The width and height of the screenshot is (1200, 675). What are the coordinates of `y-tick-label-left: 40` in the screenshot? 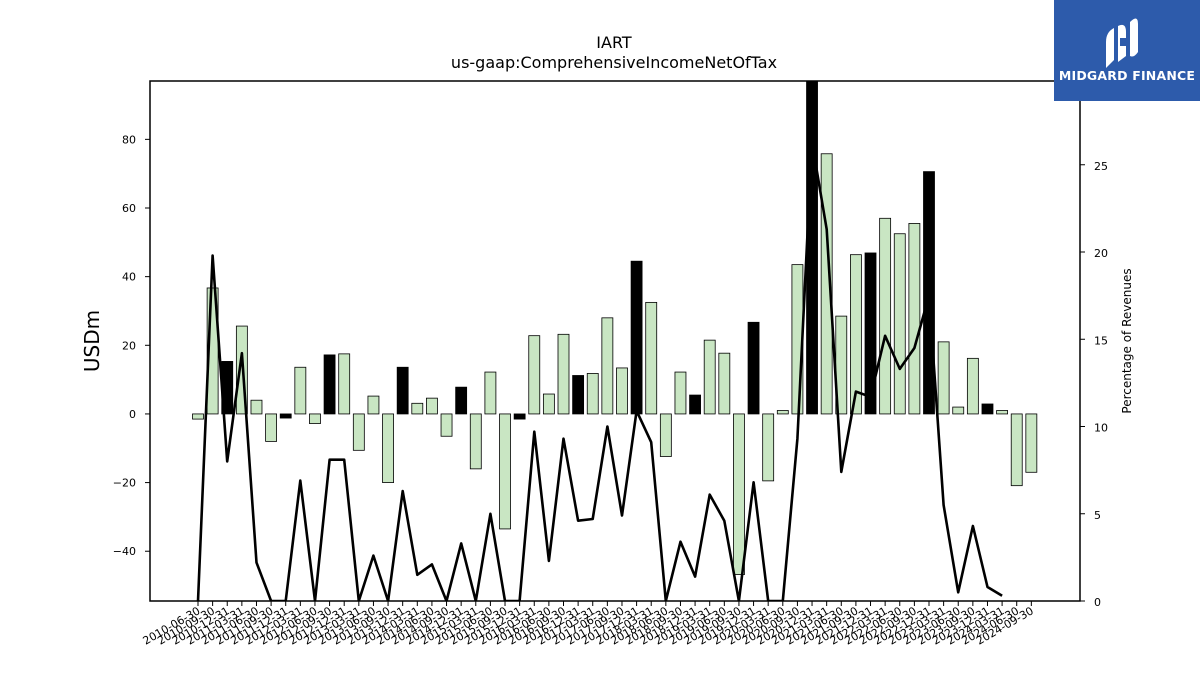 It's located at (129, 277).